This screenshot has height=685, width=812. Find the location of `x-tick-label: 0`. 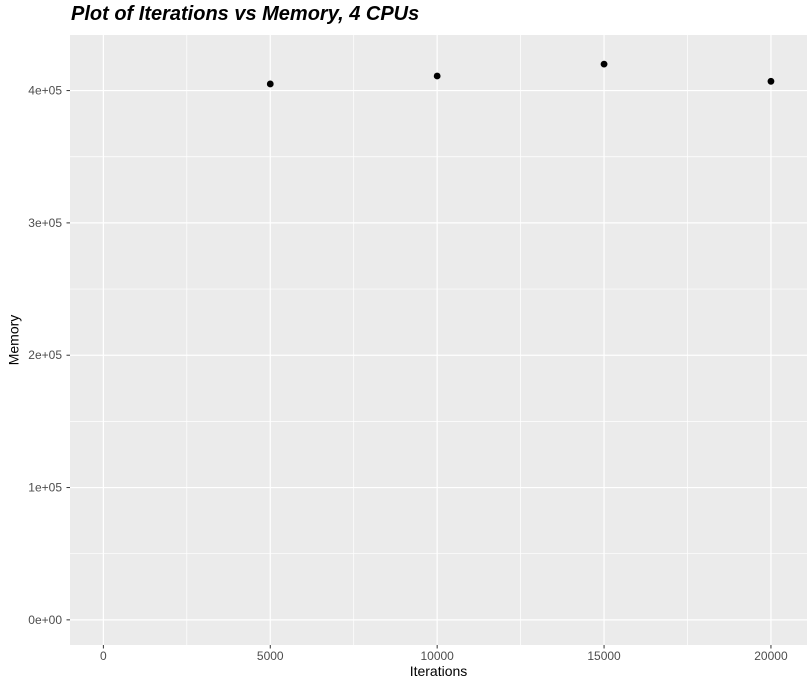

x-tick-label: 0 is located at coordinates (103, 656).